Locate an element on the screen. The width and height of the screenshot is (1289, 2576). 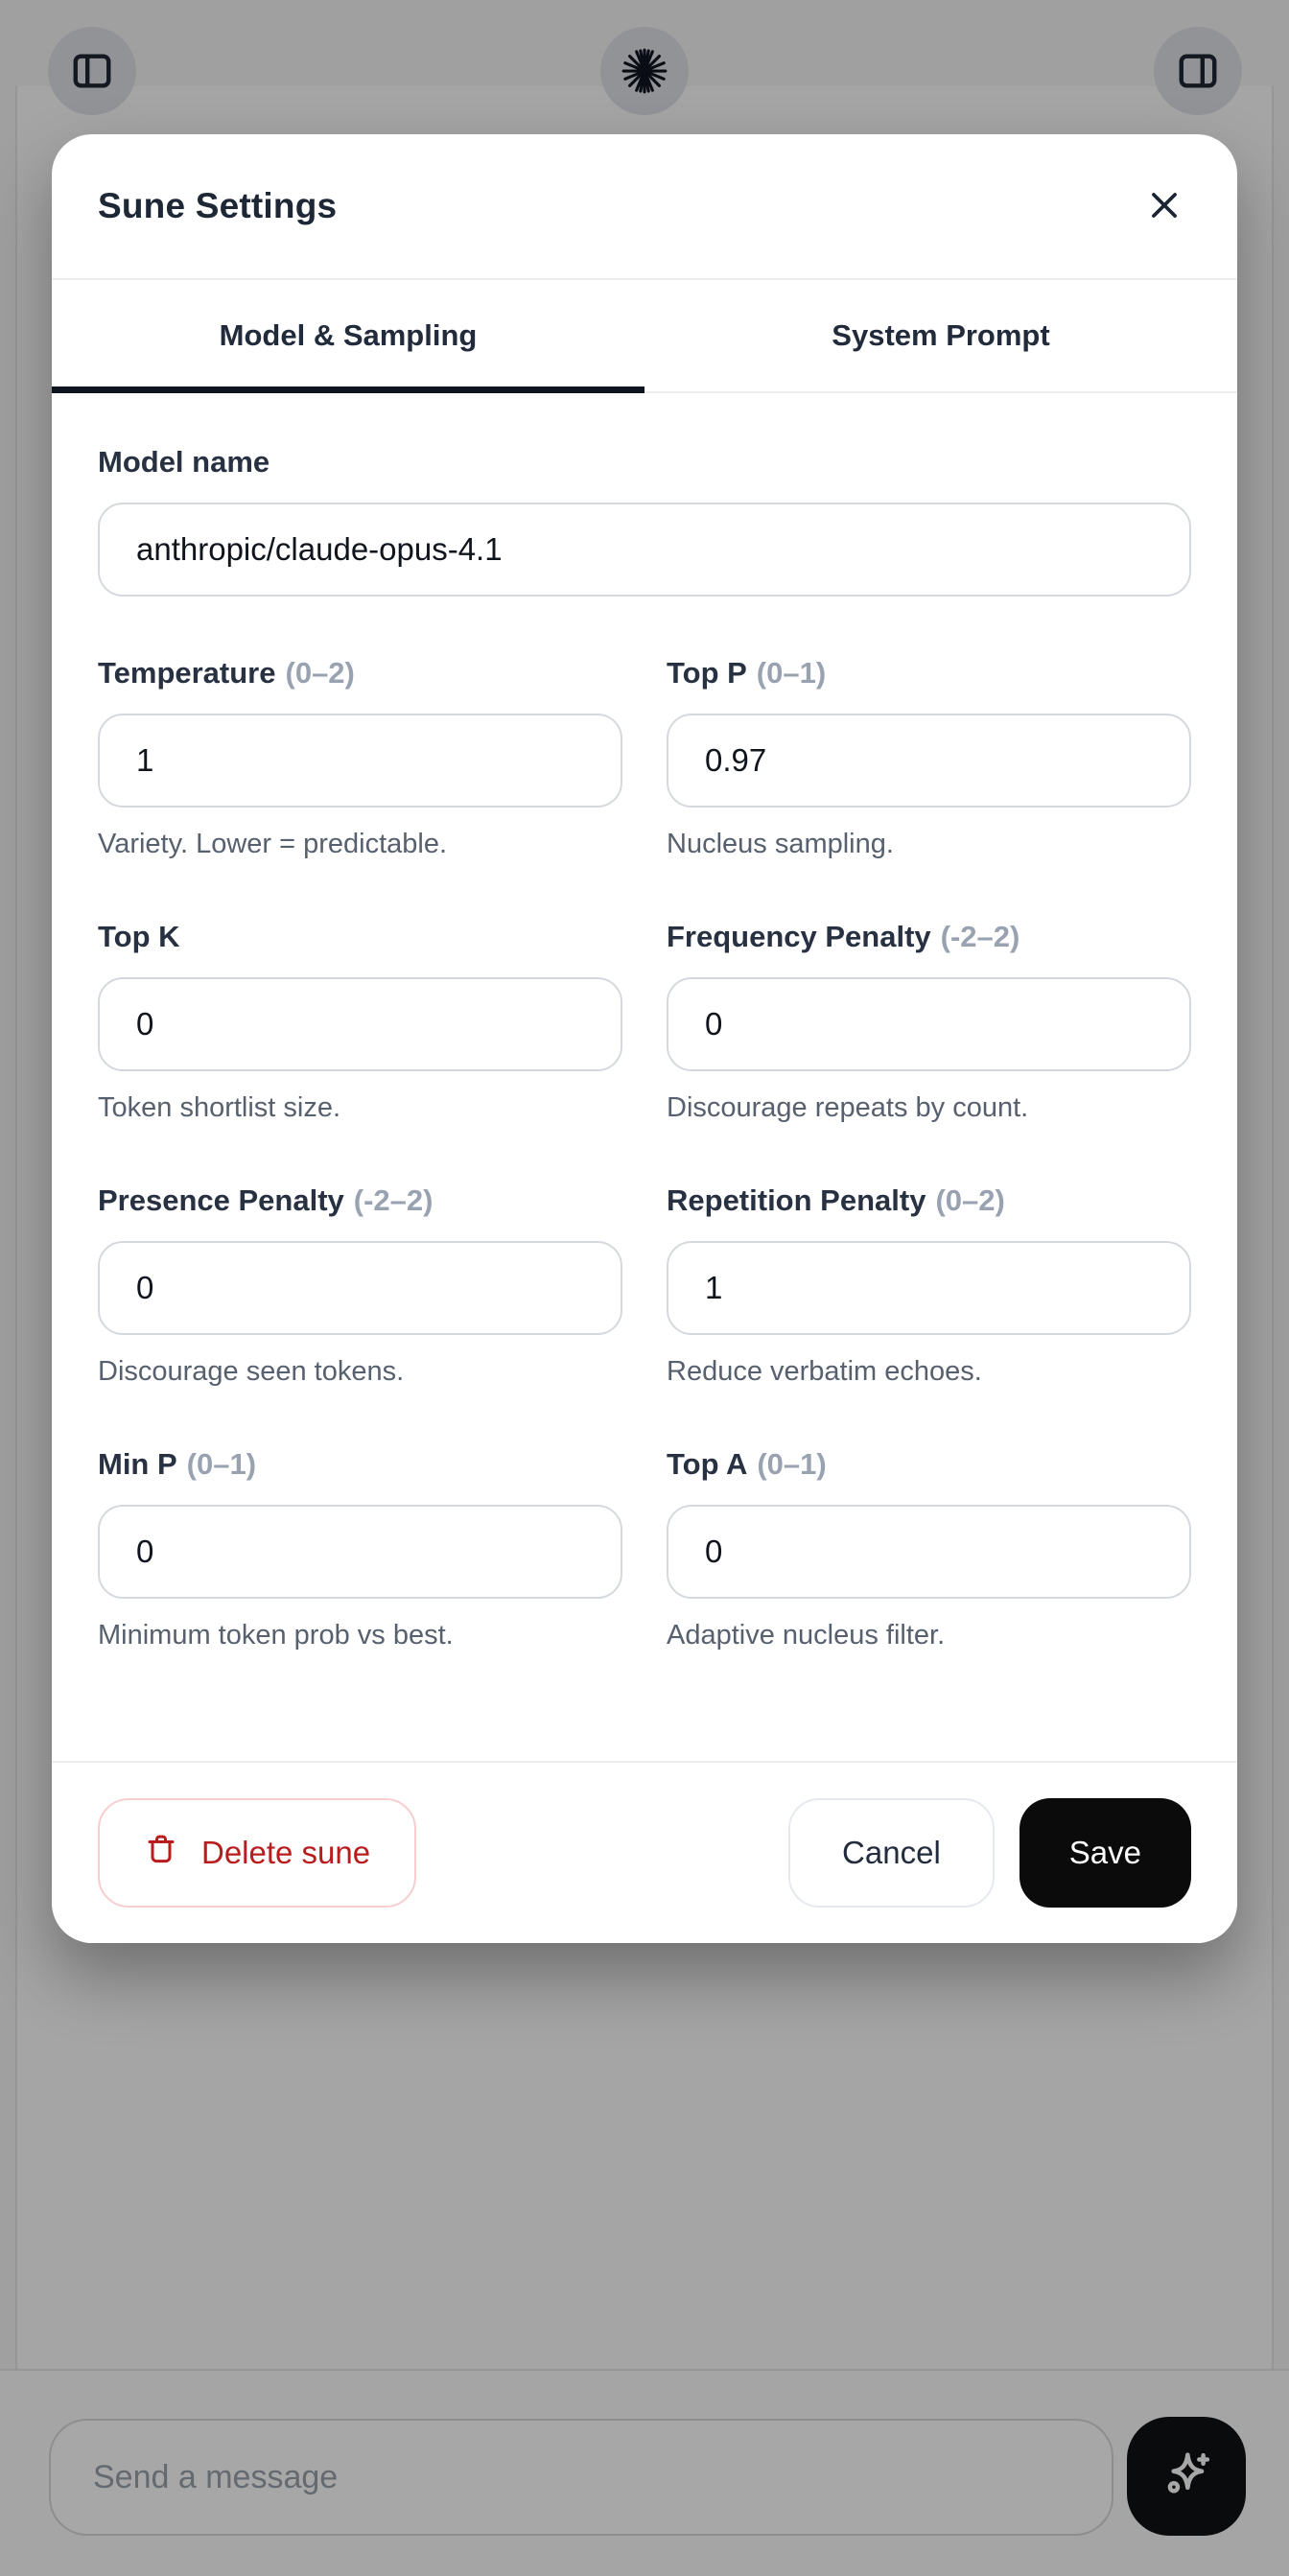
dialog-header: Sune Settings is located at coordinates (644, 207).